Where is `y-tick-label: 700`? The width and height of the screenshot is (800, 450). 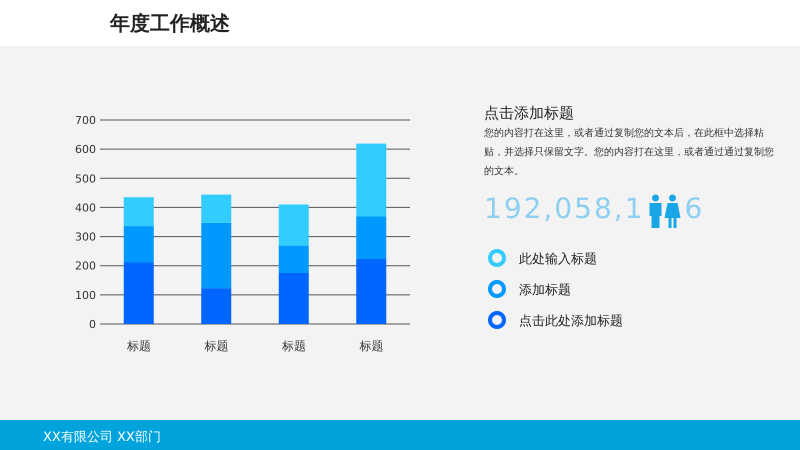 y-tick-label: 700 is located at coordinates (85, 120).